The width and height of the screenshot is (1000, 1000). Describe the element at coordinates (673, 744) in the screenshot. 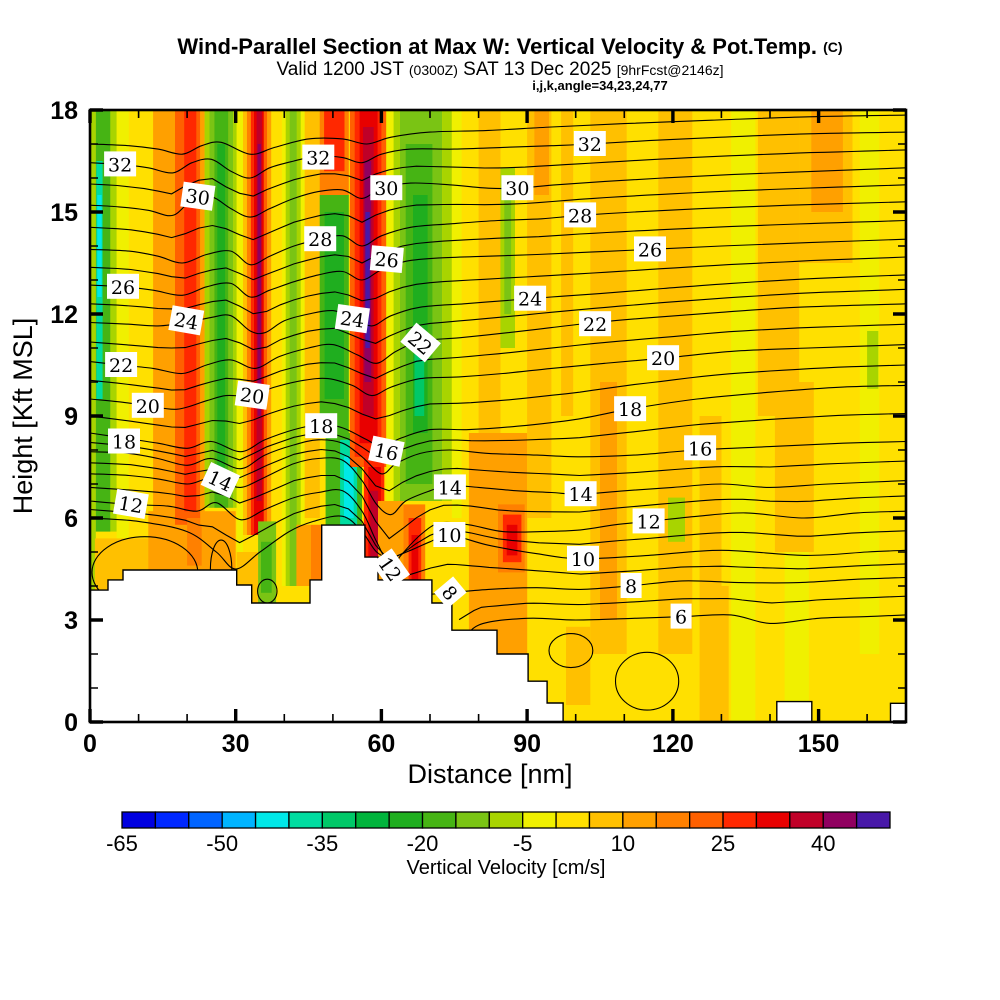

I see `svg-text: 120` at that location.